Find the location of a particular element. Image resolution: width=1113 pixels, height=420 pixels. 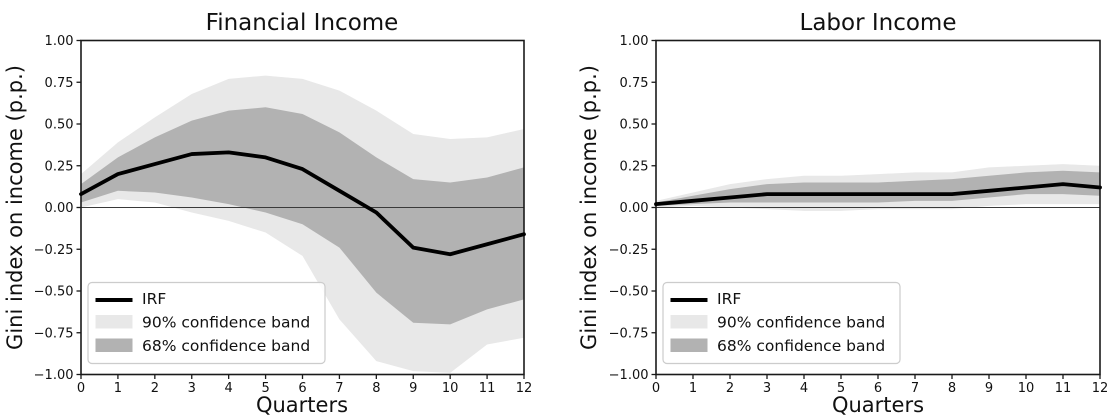

chart-title: Labor Income is located at coordinates (878, 23).